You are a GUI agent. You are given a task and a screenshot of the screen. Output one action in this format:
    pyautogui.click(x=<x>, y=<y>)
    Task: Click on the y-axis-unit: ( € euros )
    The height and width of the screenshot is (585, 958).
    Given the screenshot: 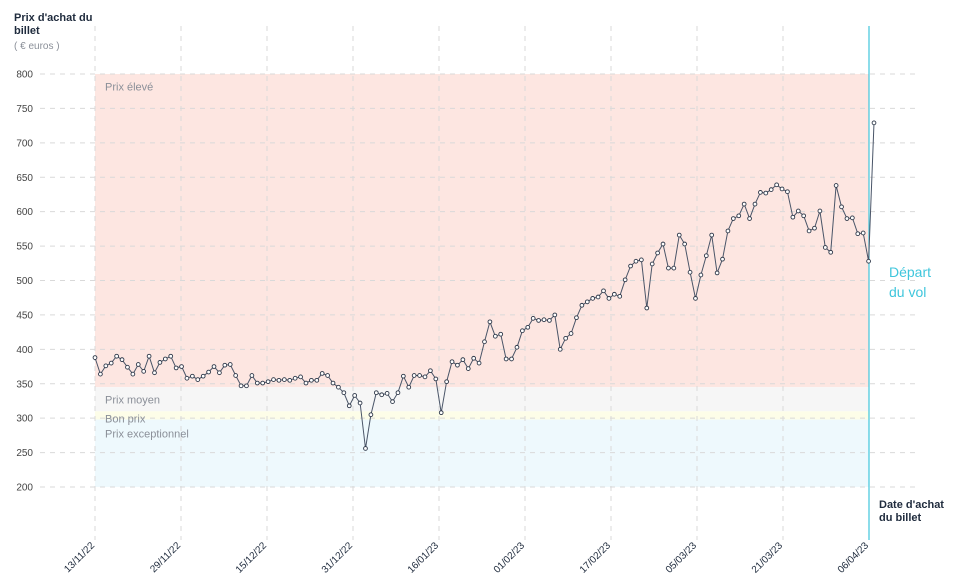 What is the action you would take?
    pyautogui.click(x=37, y=46)
    